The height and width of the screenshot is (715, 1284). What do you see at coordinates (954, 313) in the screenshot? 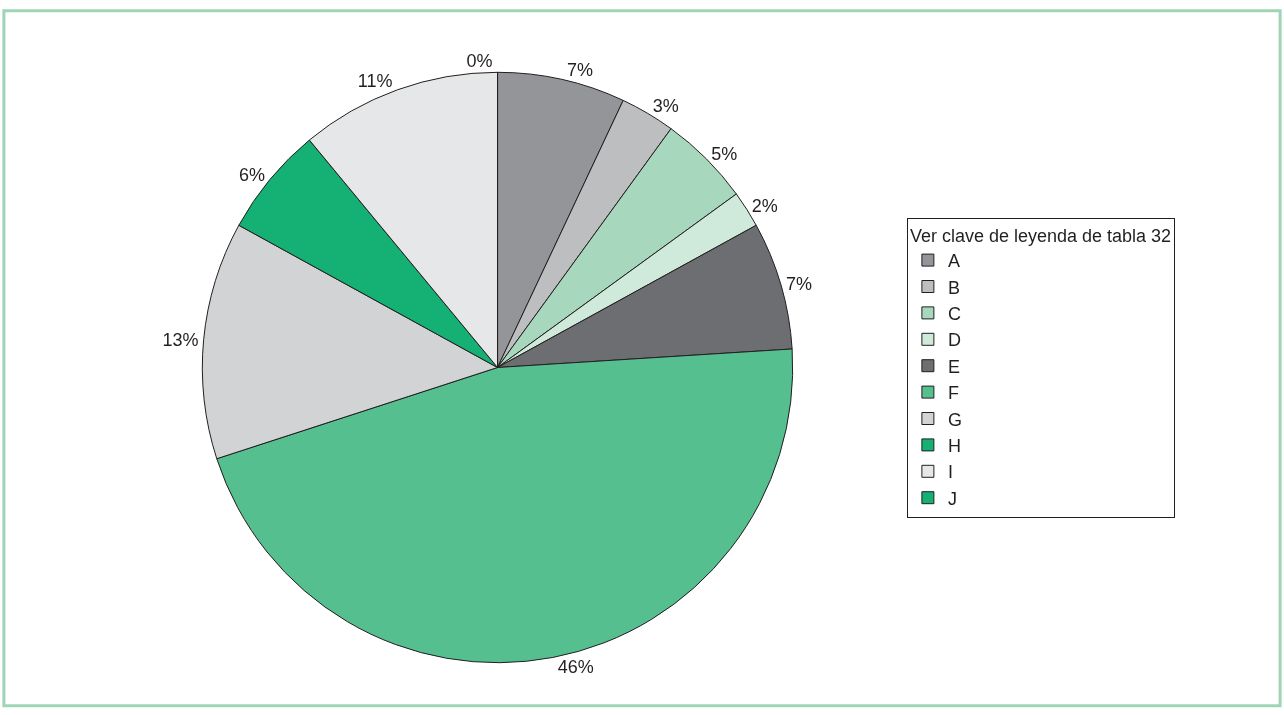
I see `legend-label: C` at bounding box center [954, 313].